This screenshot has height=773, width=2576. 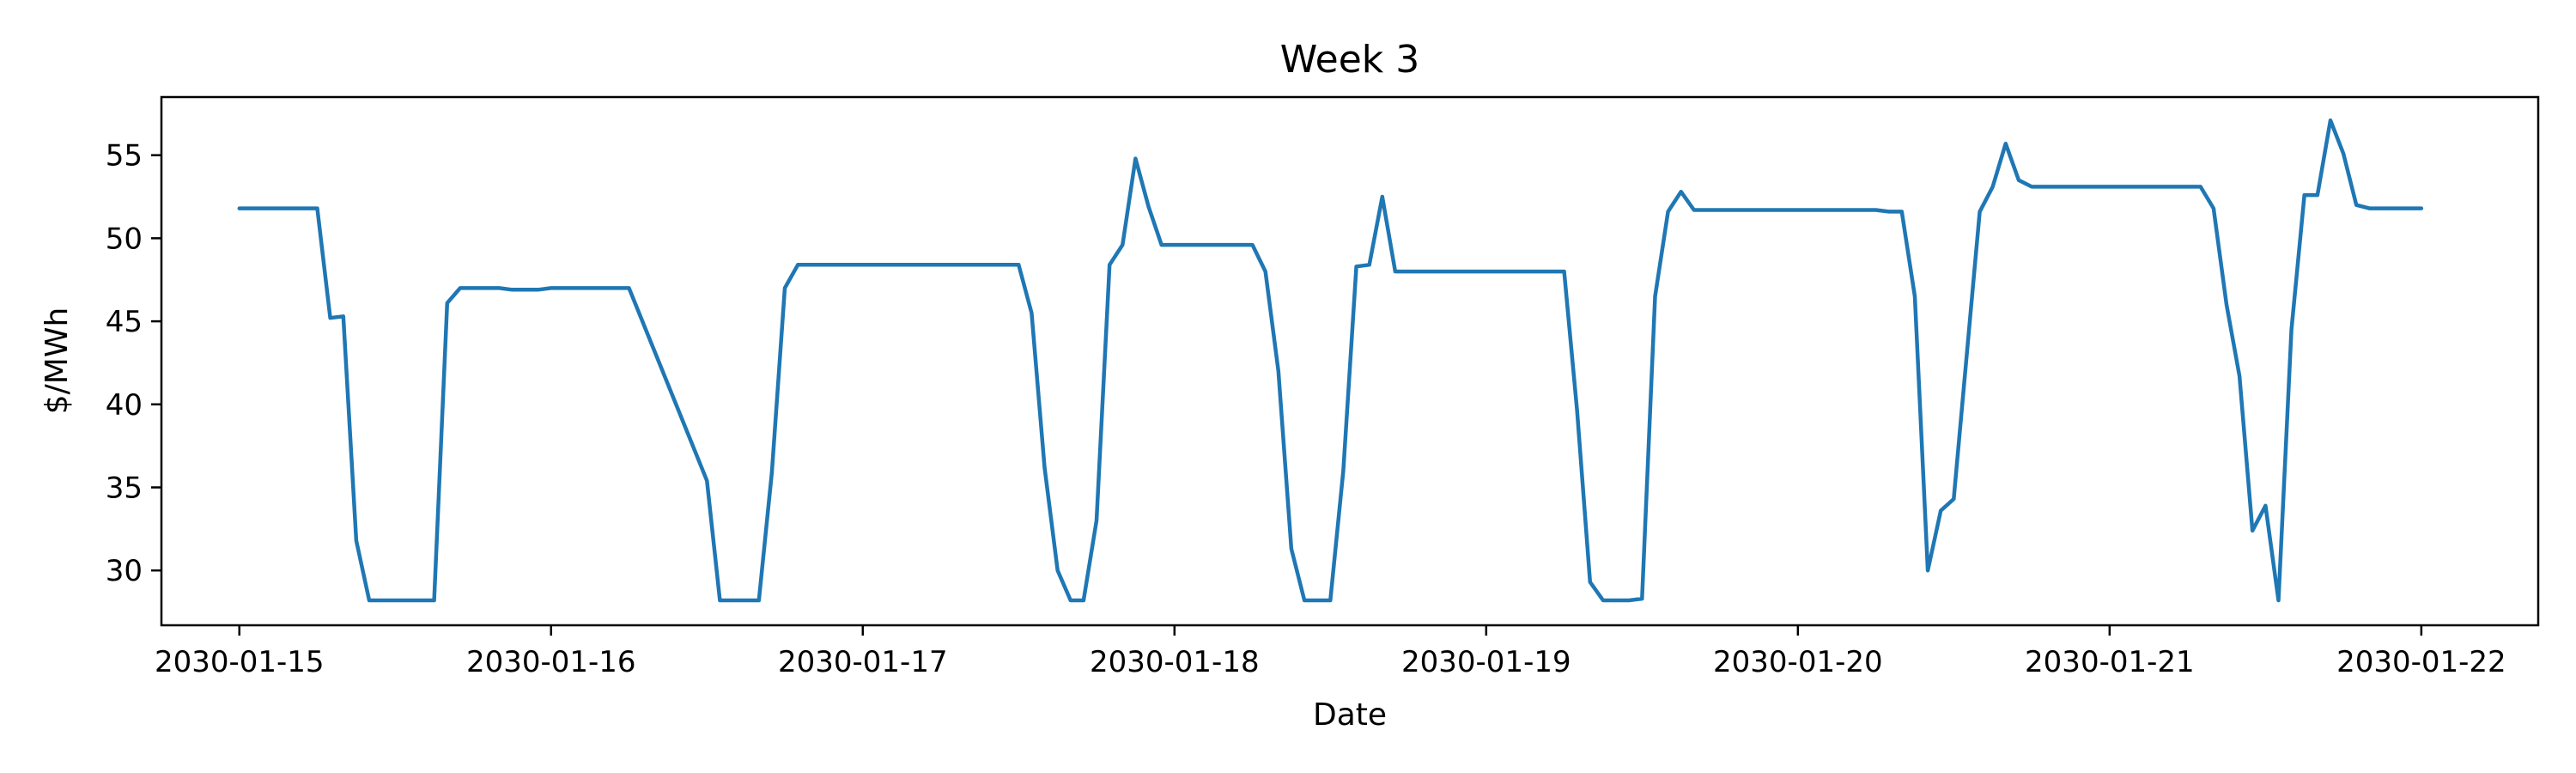 What do you see at coordinates (863, 662) in the screenshot?
I see `x-tick-label: 2030-01-17` at bounding box center [863, 662].